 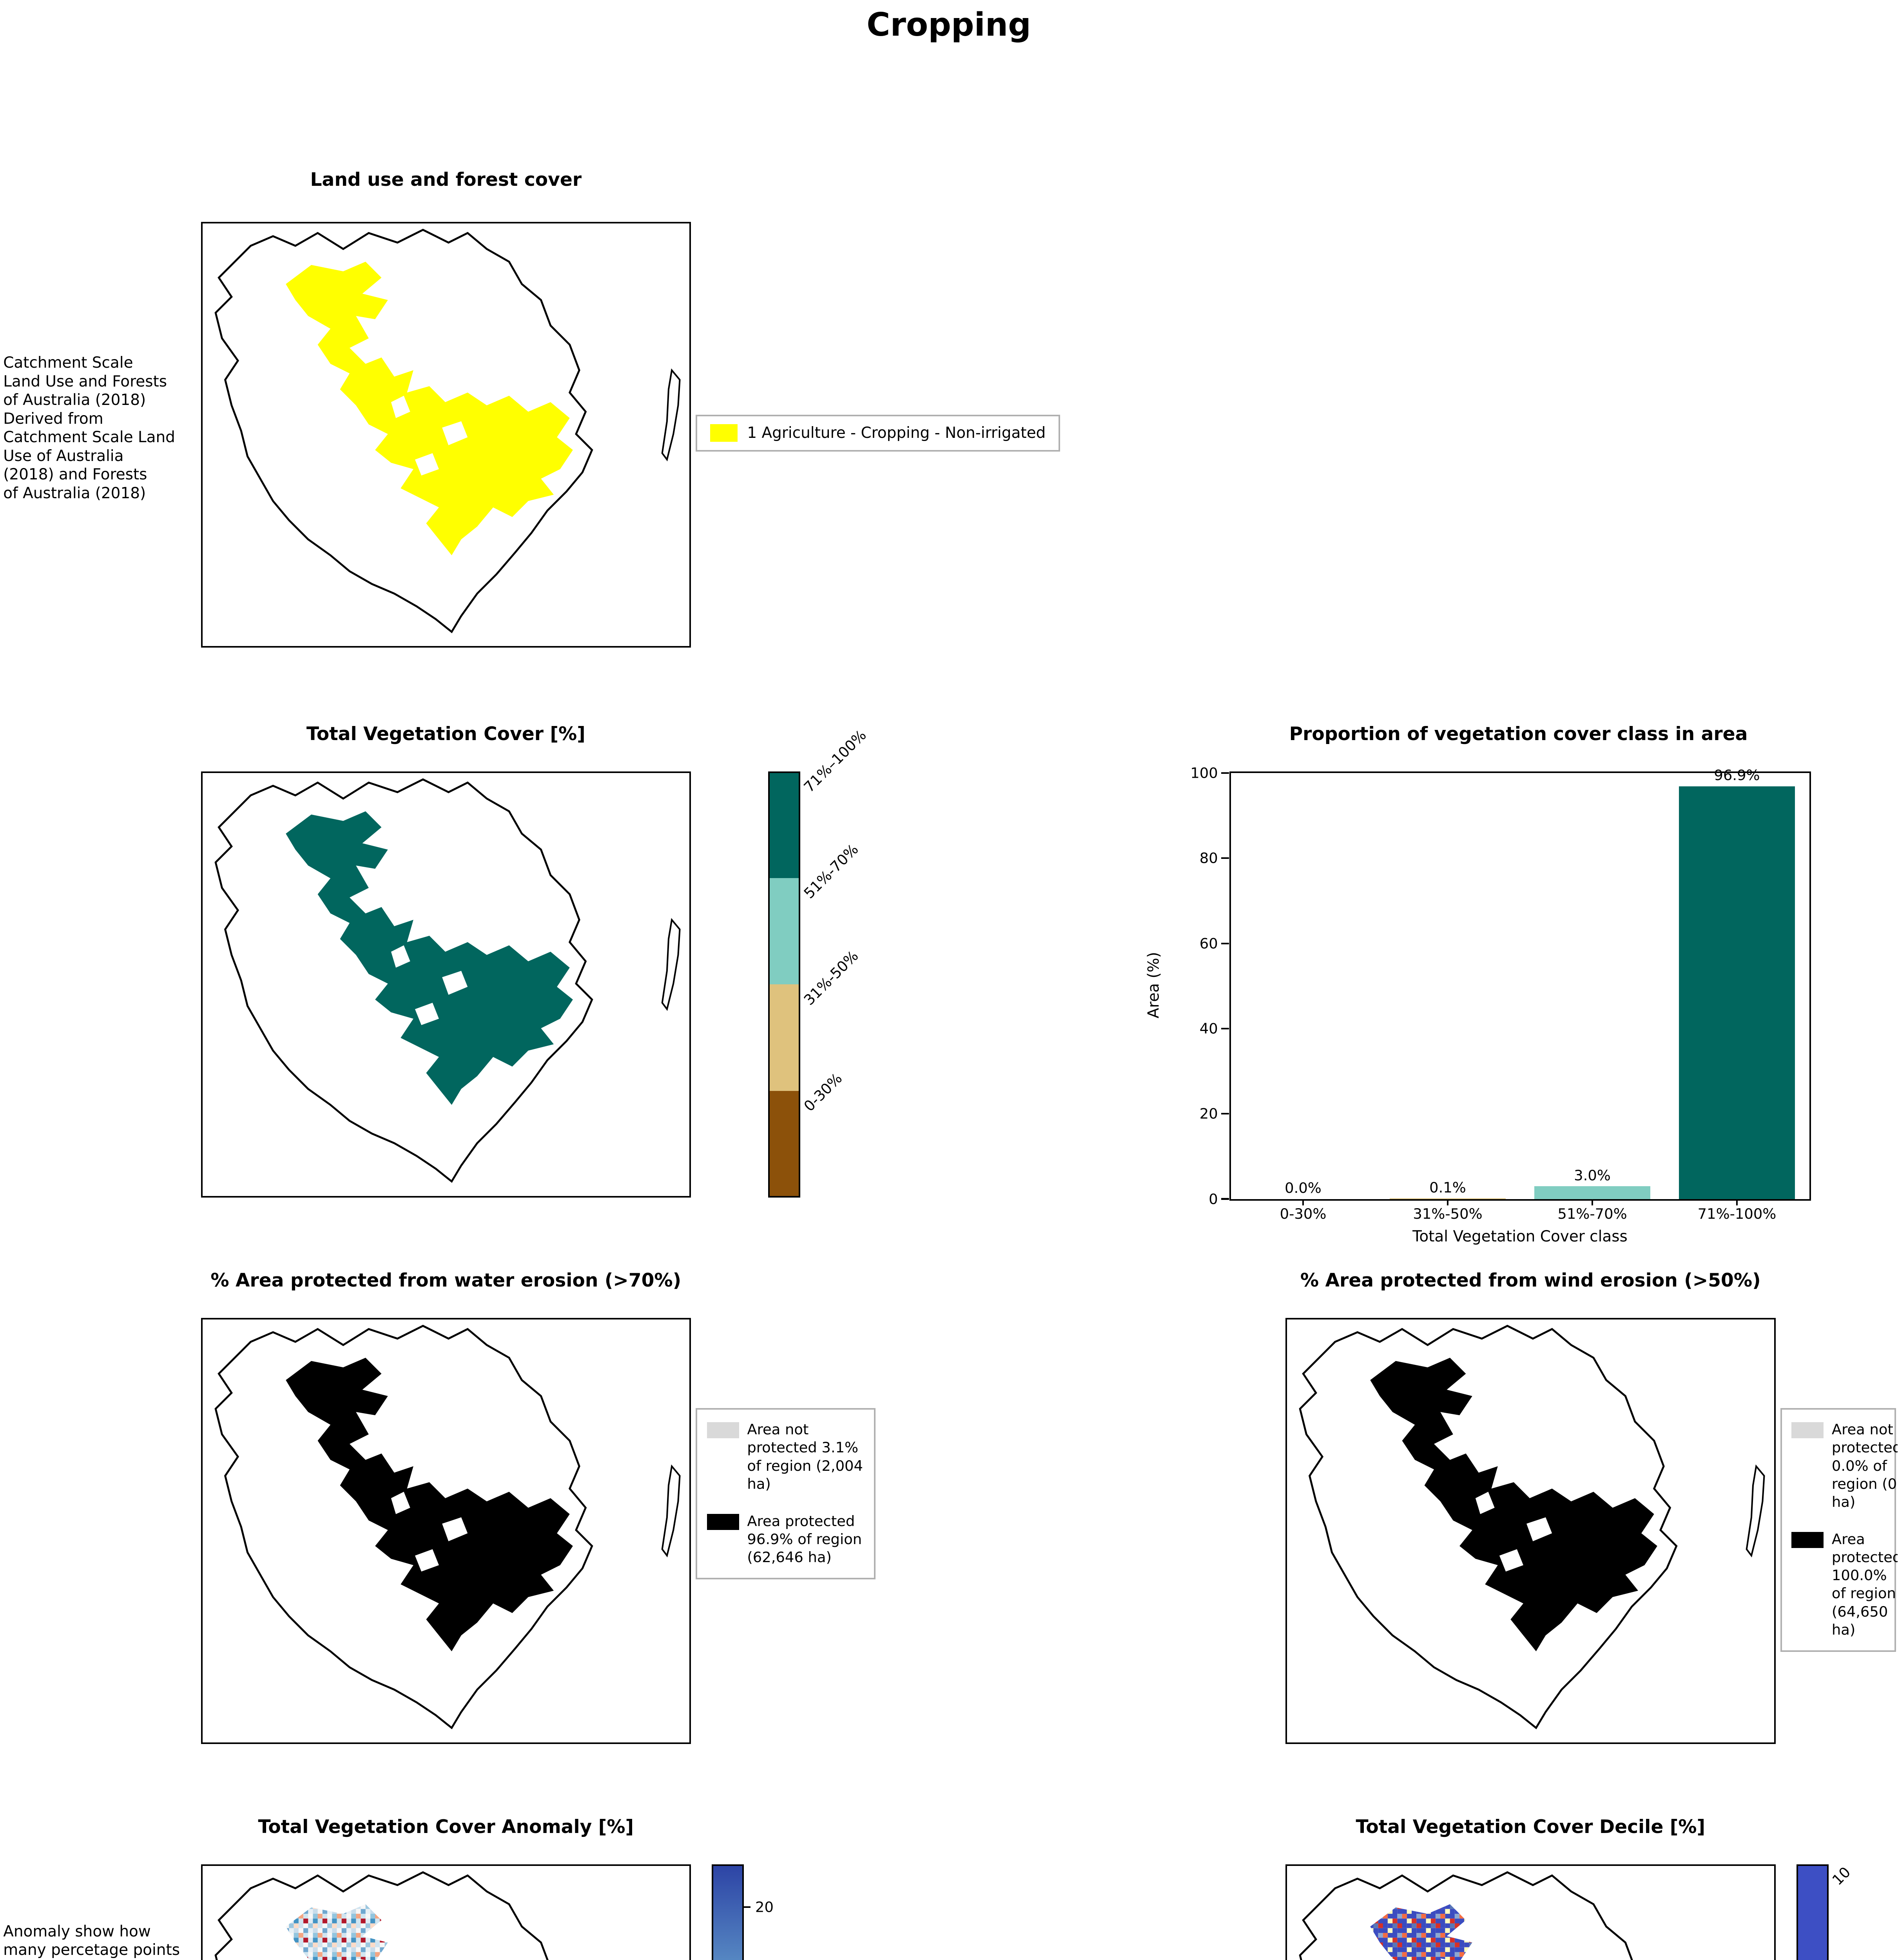 What do you see at coordinates (446, 1827) in the screenshot?
I see `anomaly-title: Total Vegetation Cover Anomaly [%]` at bounding box center [446, 1827].